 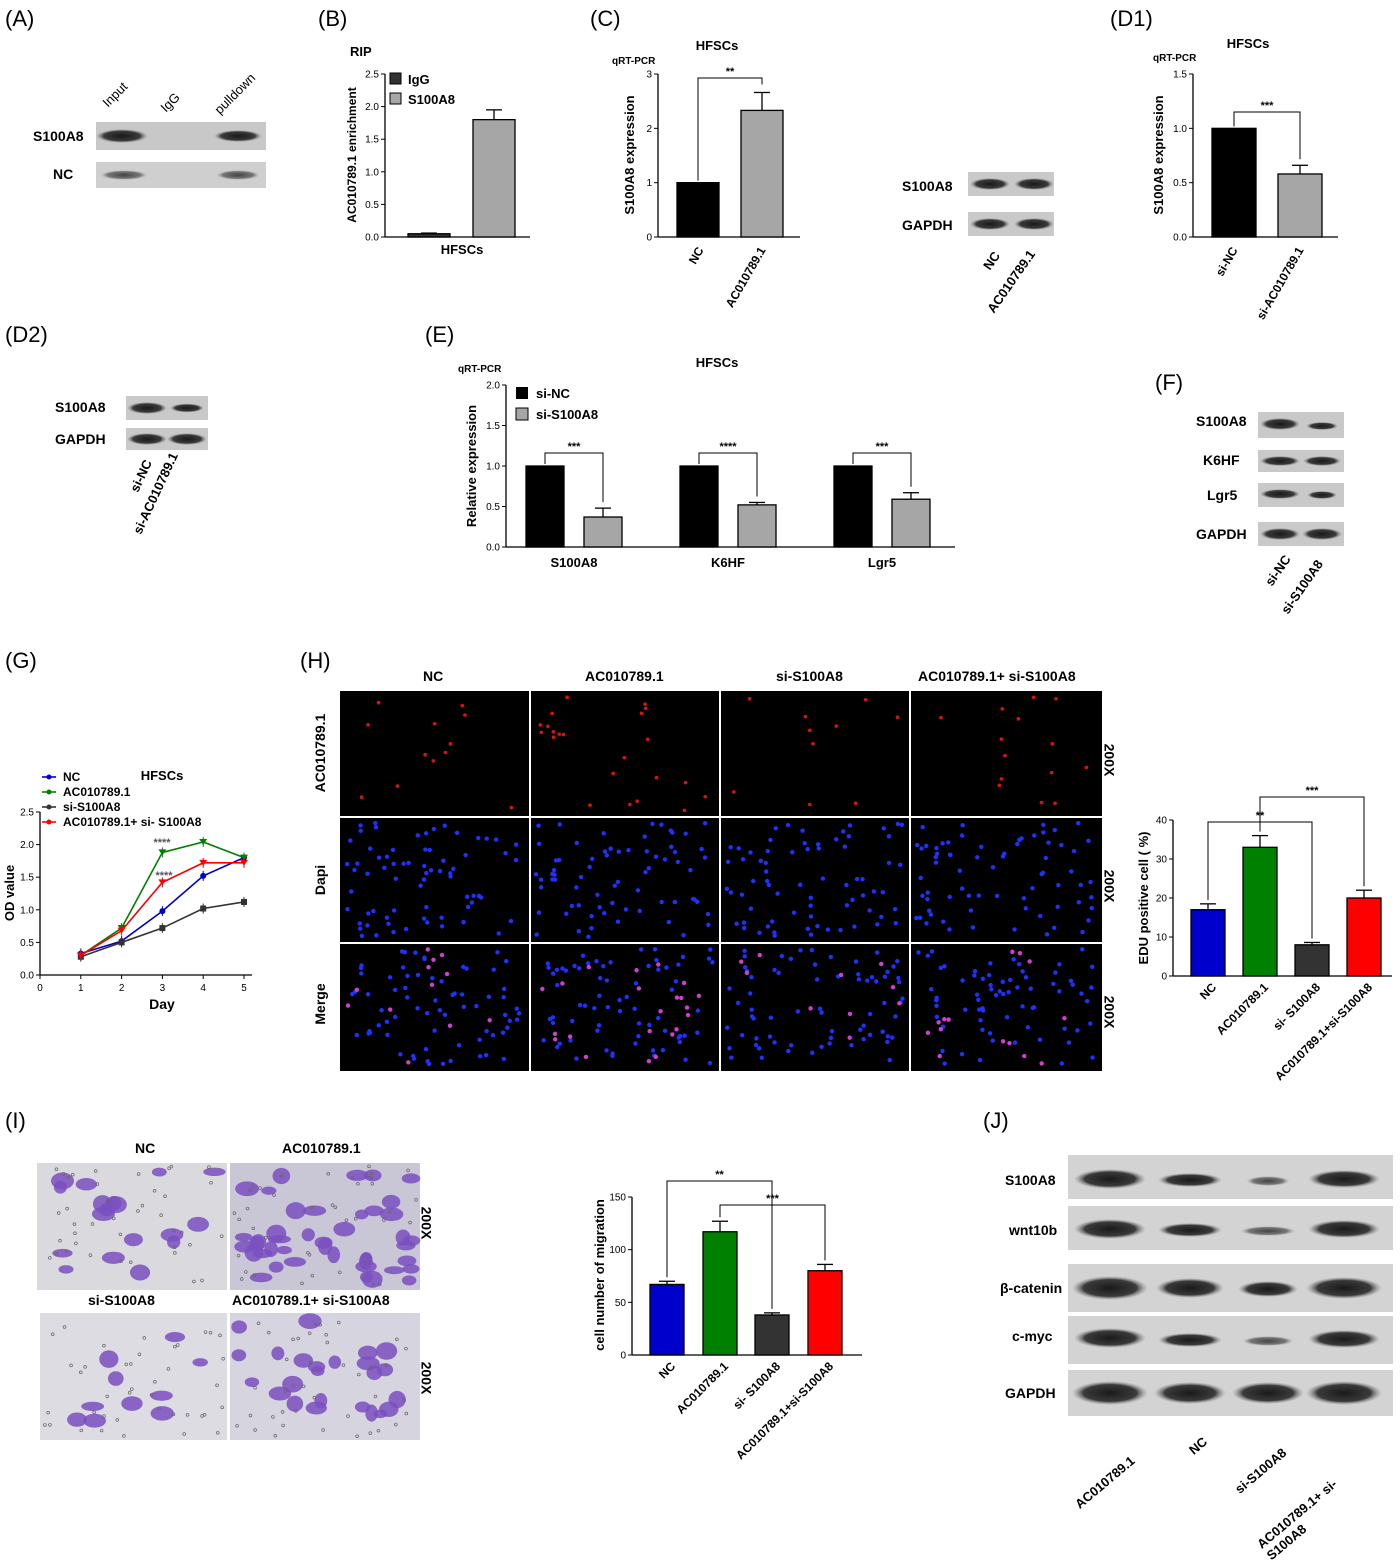 I want to click on chart-h-y-label: EDU positive cell ( %), so click(x=1143, y=898).